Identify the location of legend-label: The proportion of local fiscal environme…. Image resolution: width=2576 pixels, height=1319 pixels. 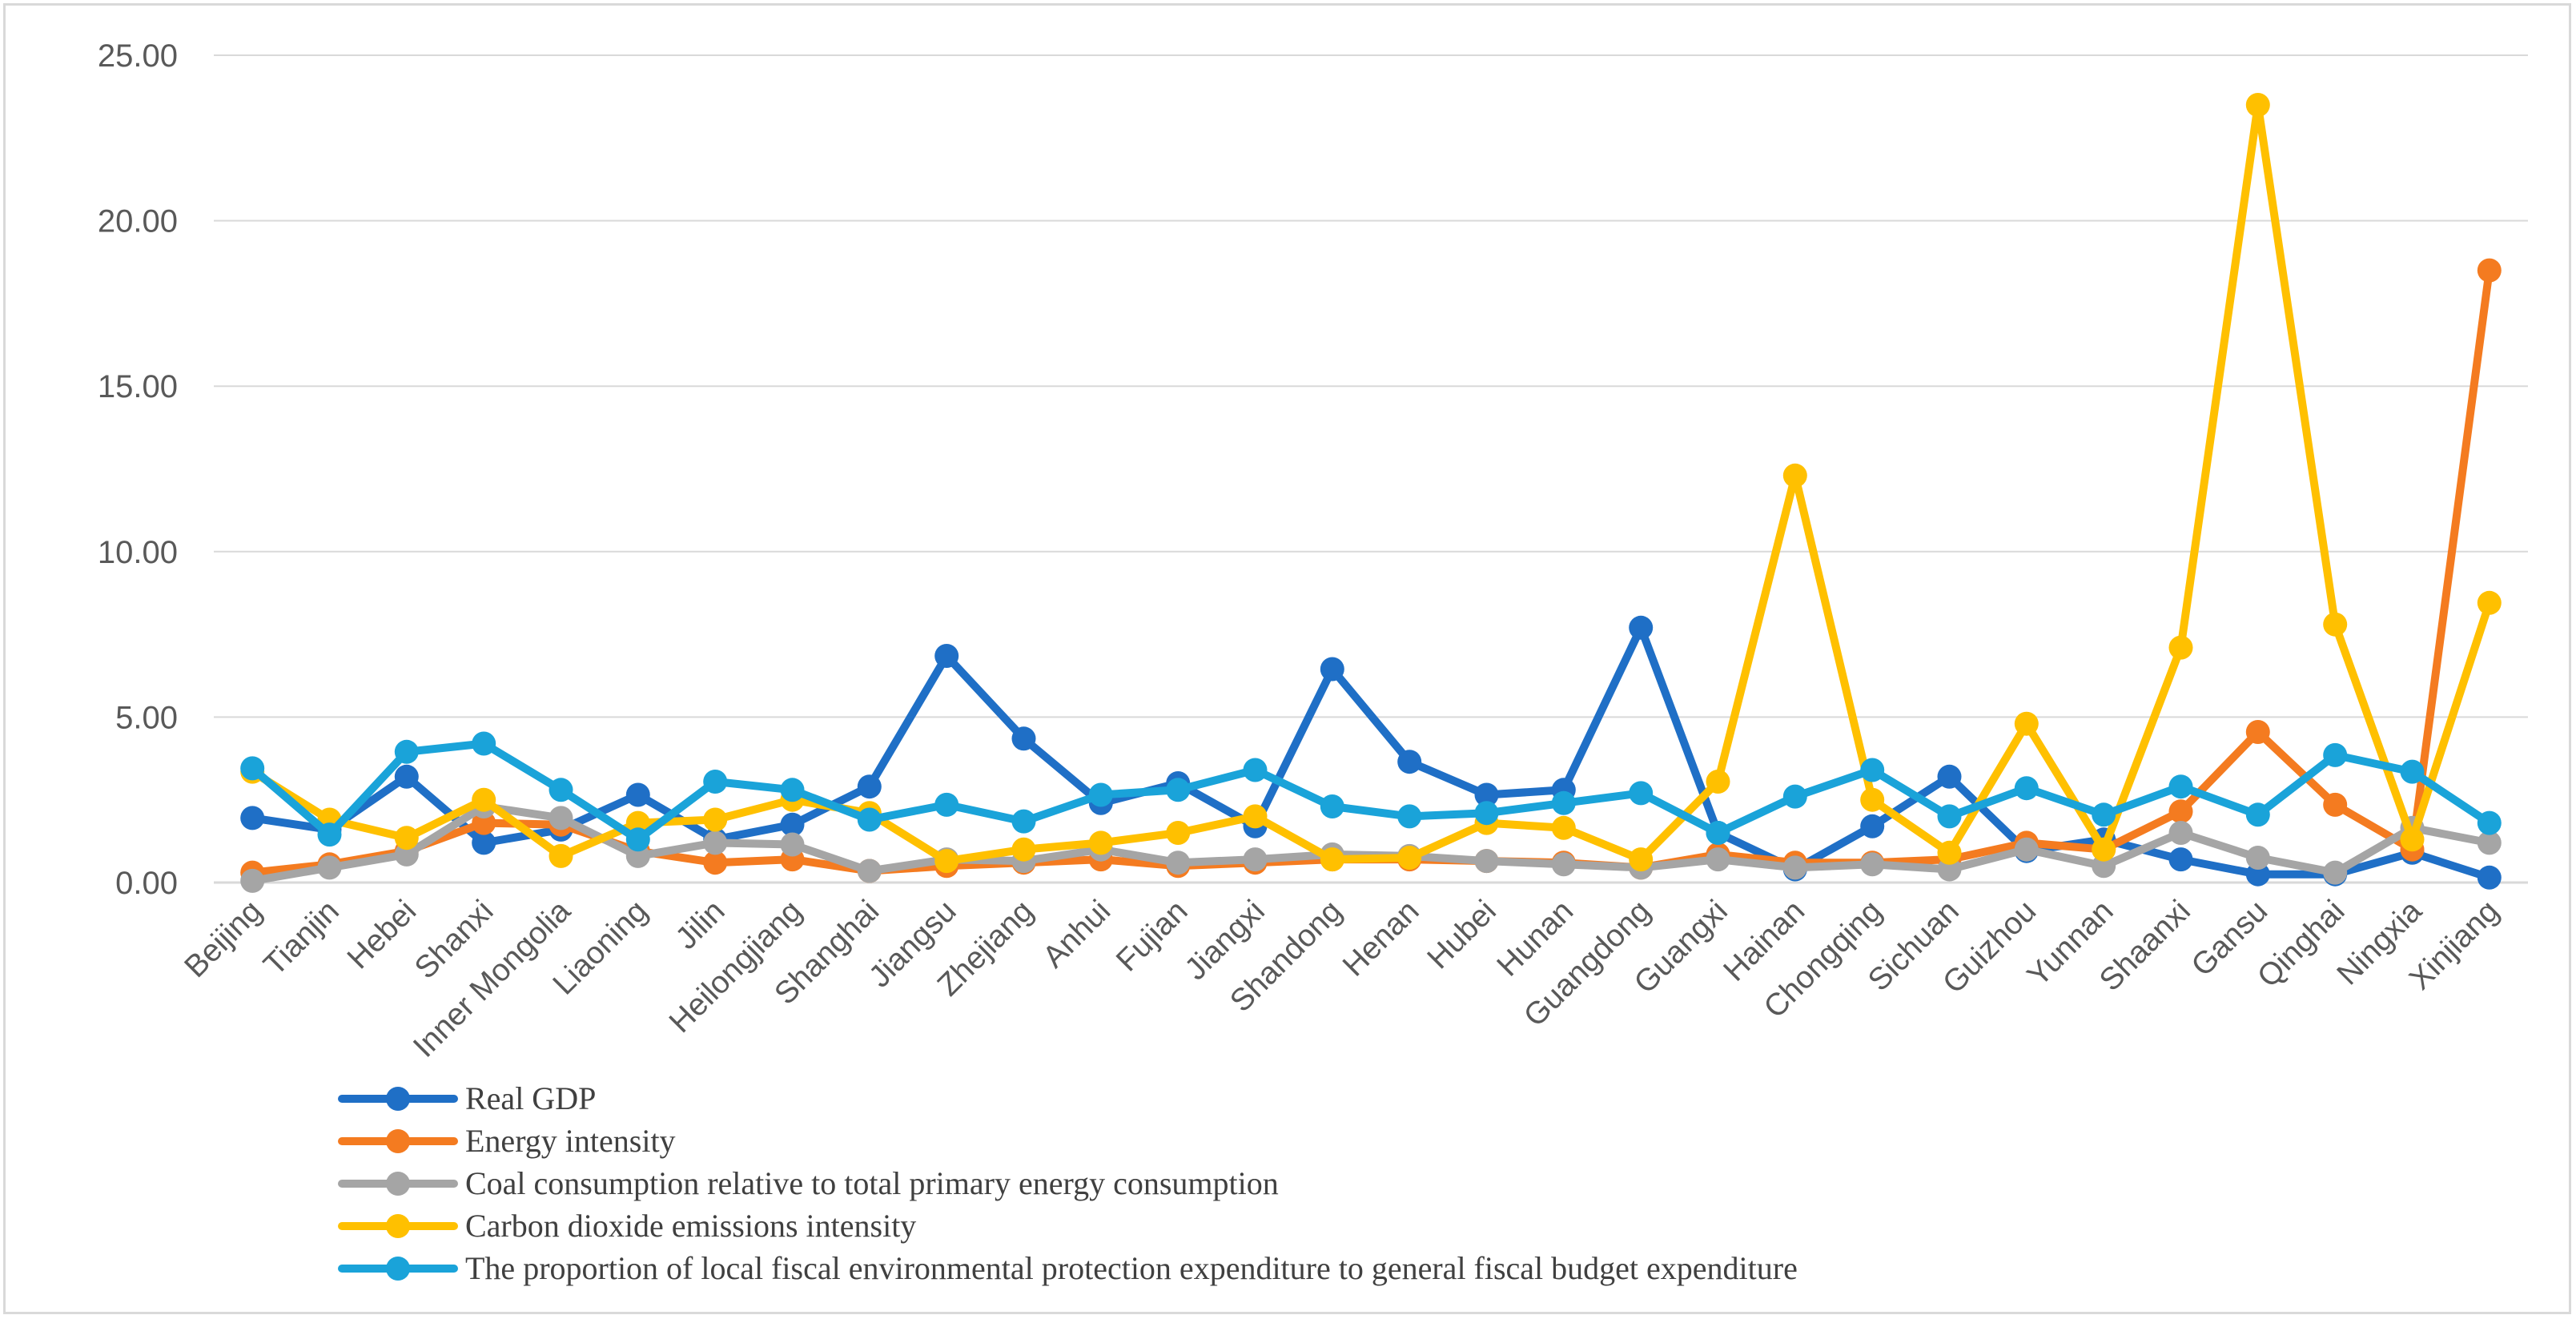
(1131, 1268).